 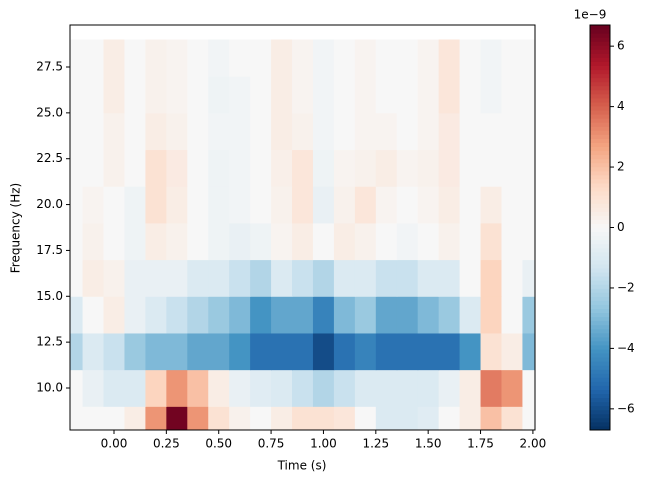 What do you see at coordinates (600, 227) in the screenshot?
I see `colorbar-frame` at bounding box center [600, 227].